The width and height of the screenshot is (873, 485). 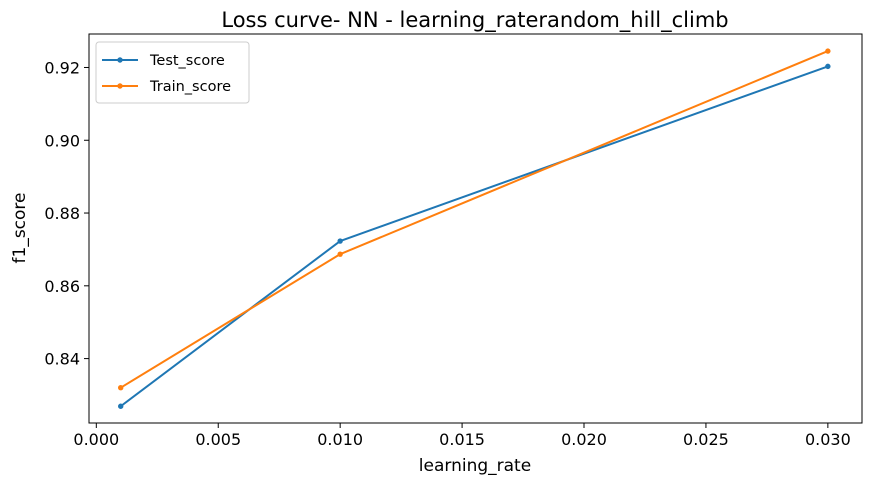 I want to click on x-tick-label: 0.005, so click(x=218, y=439).